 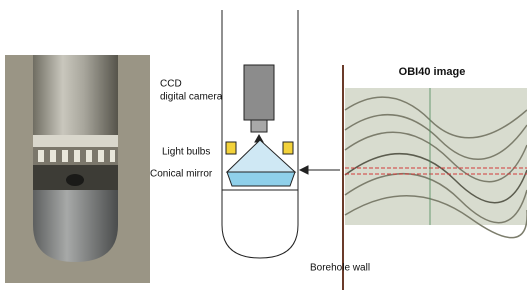 What do you see at coordinates (432, 72) in the screenshot?
I see `label-image-title: OBI40 image` at bounding box center [432, 72].